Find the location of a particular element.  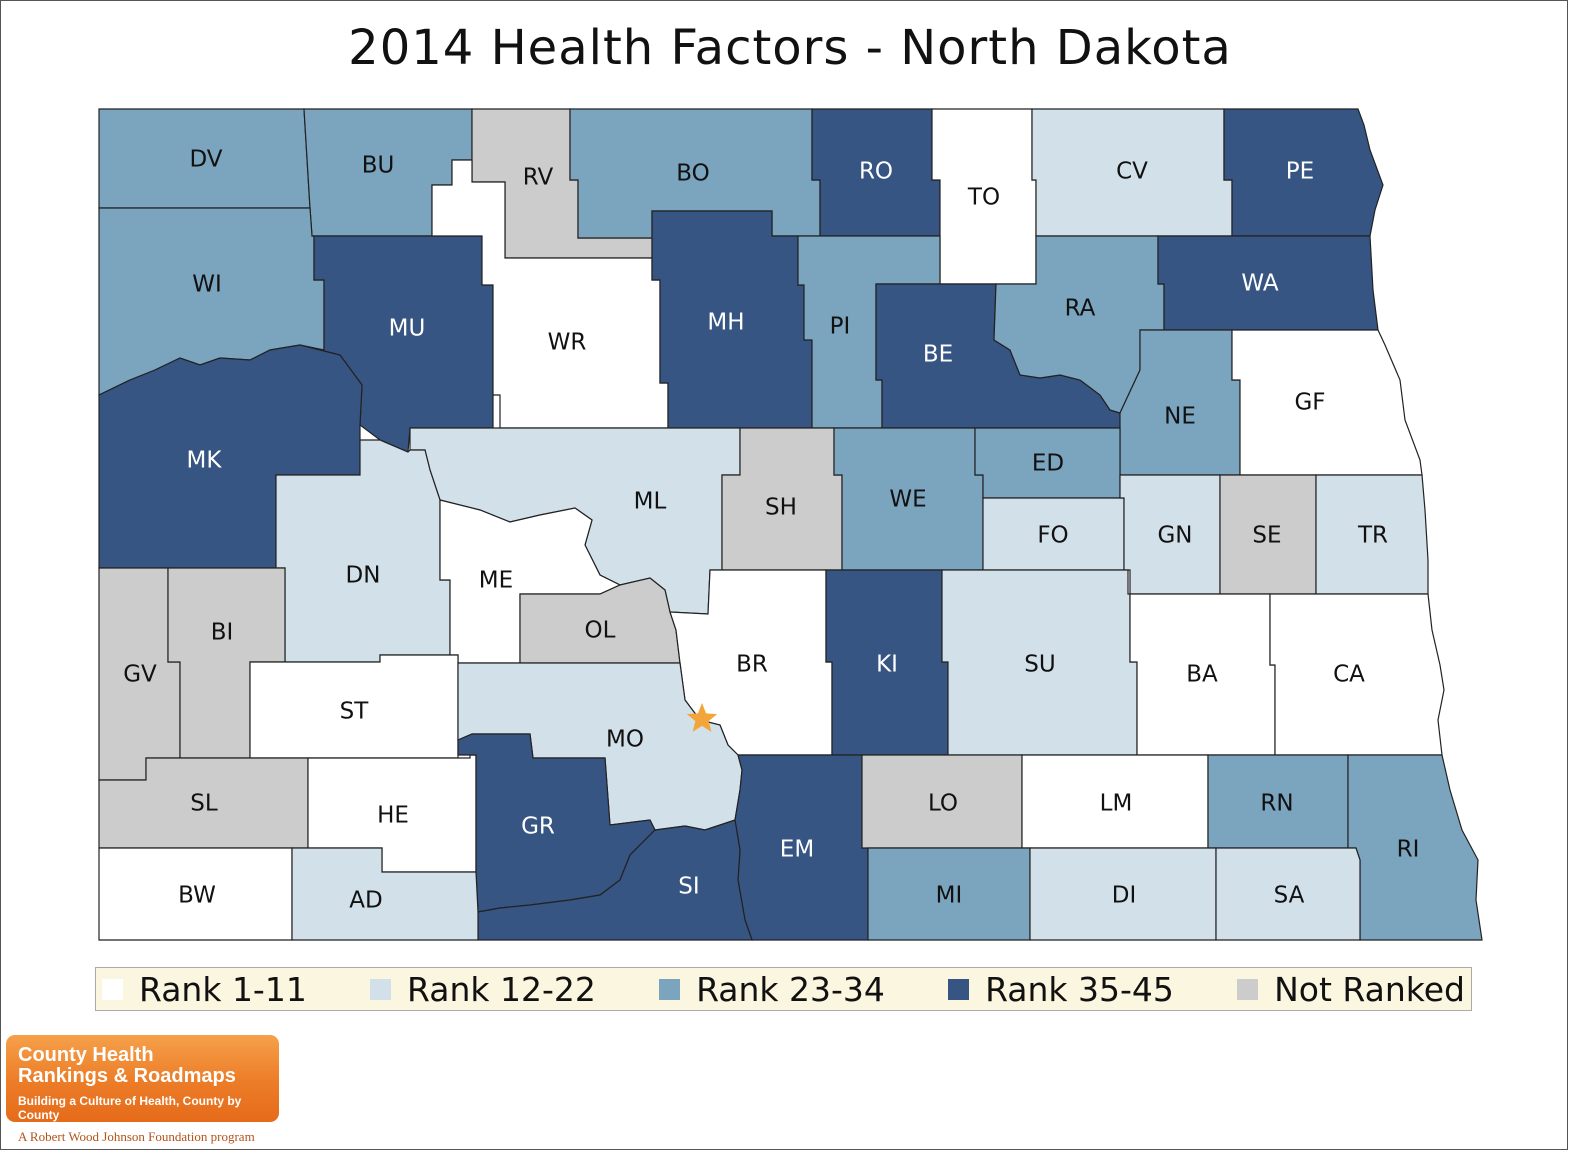

label-he: HE is located at coordinates (393, 816).